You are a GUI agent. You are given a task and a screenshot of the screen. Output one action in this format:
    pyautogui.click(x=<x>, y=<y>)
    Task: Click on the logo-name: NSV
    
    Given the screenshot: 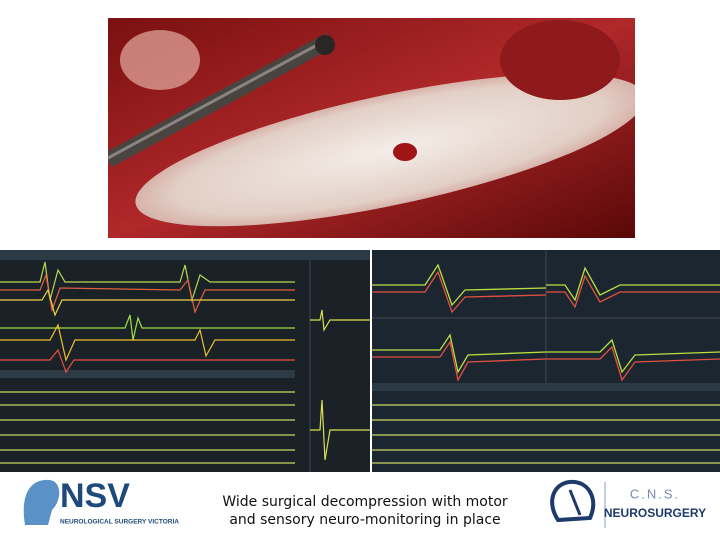 What is the action you would take?
    pyautogui.click(x=95, y=496)
    